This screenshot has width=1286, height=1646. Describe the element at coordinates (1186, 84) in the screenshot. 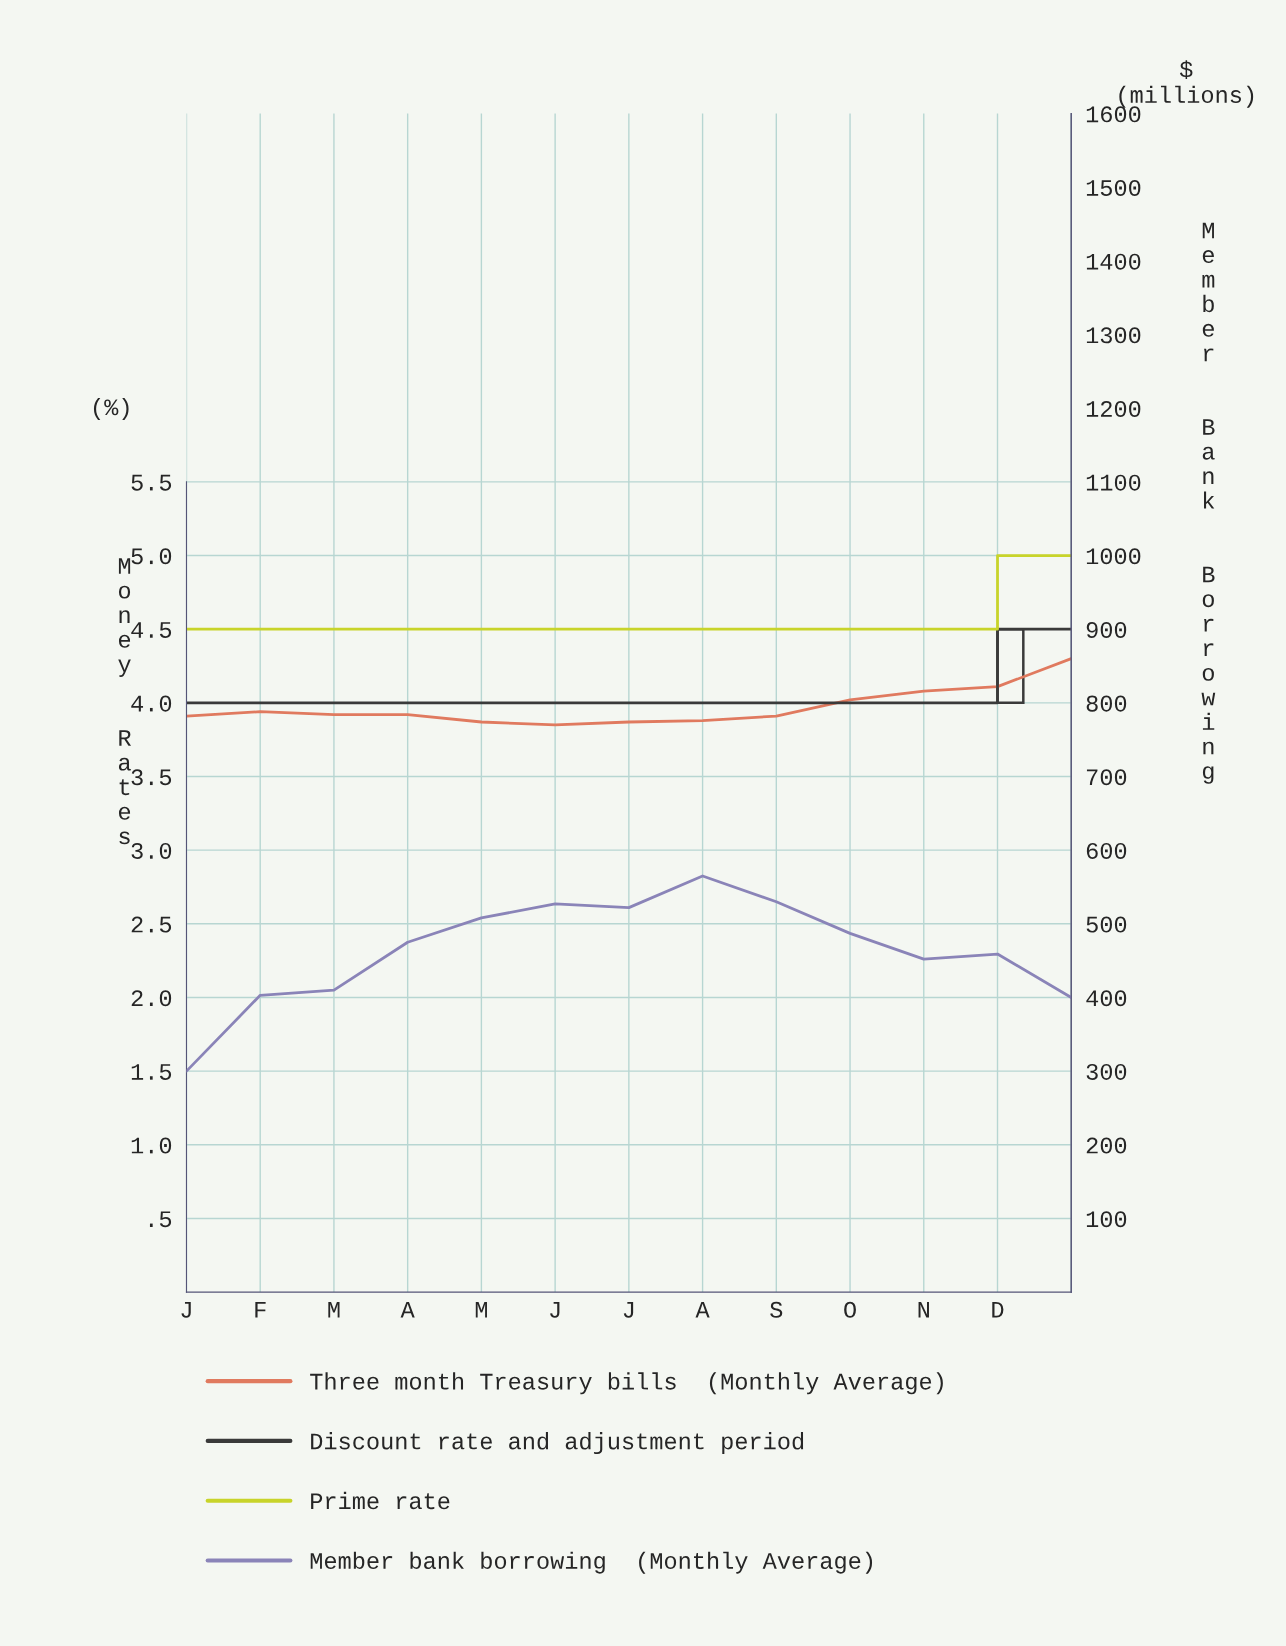

I see `text: $ (millions)` at that location.